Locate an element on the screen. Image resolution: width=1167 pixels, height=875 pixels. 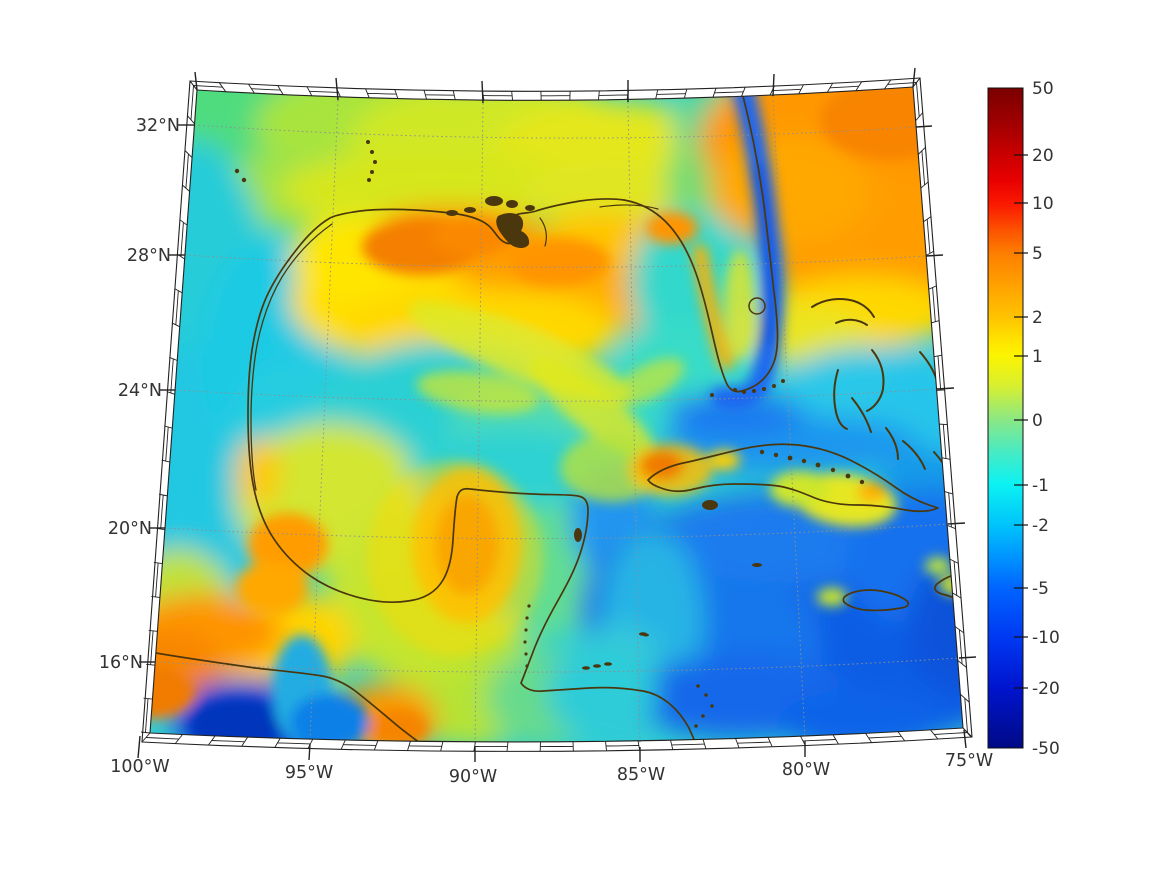
cb-label-2: 2 is located at coordinates (1037, 318).